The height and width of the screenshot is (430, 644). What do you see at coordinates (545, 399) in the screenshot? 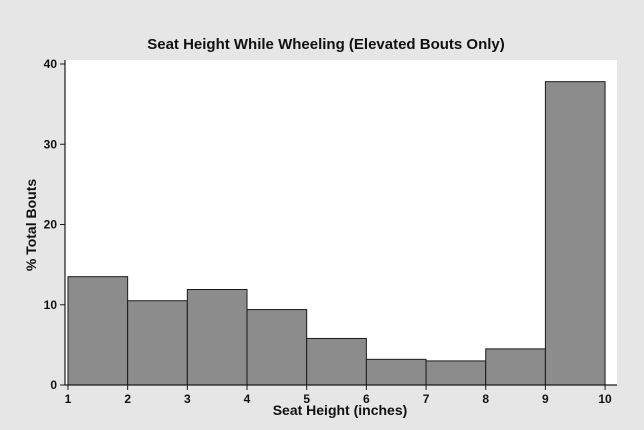
I see `x-tick-label: 9` at bounding box center [545, 399].